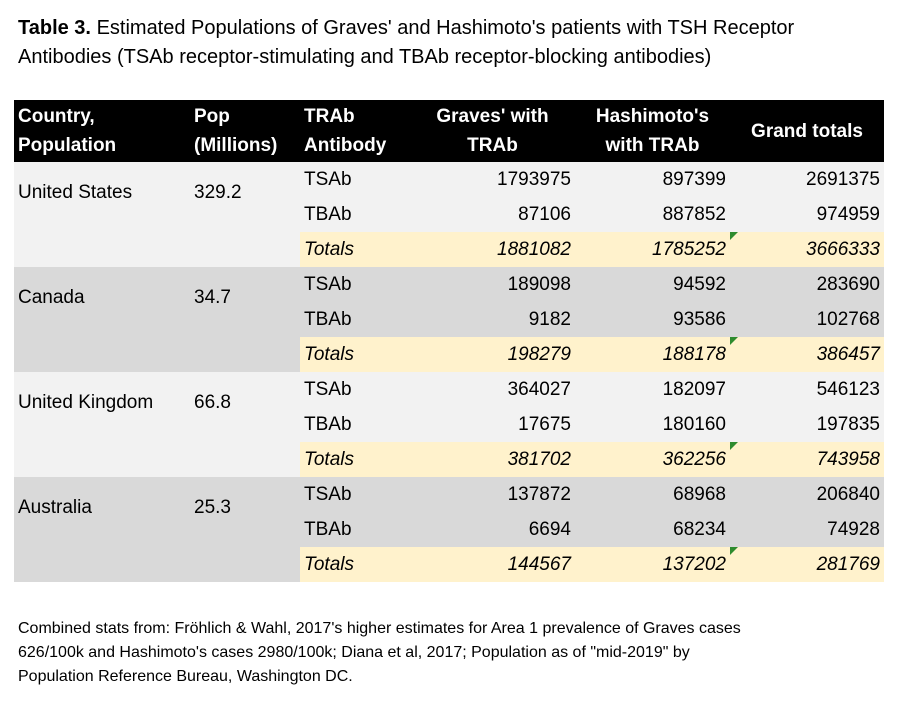  What do you see at coordinates (807, 319) in the screenshot?
I see `value-cell: 102768` at bounding box center [807, 319].